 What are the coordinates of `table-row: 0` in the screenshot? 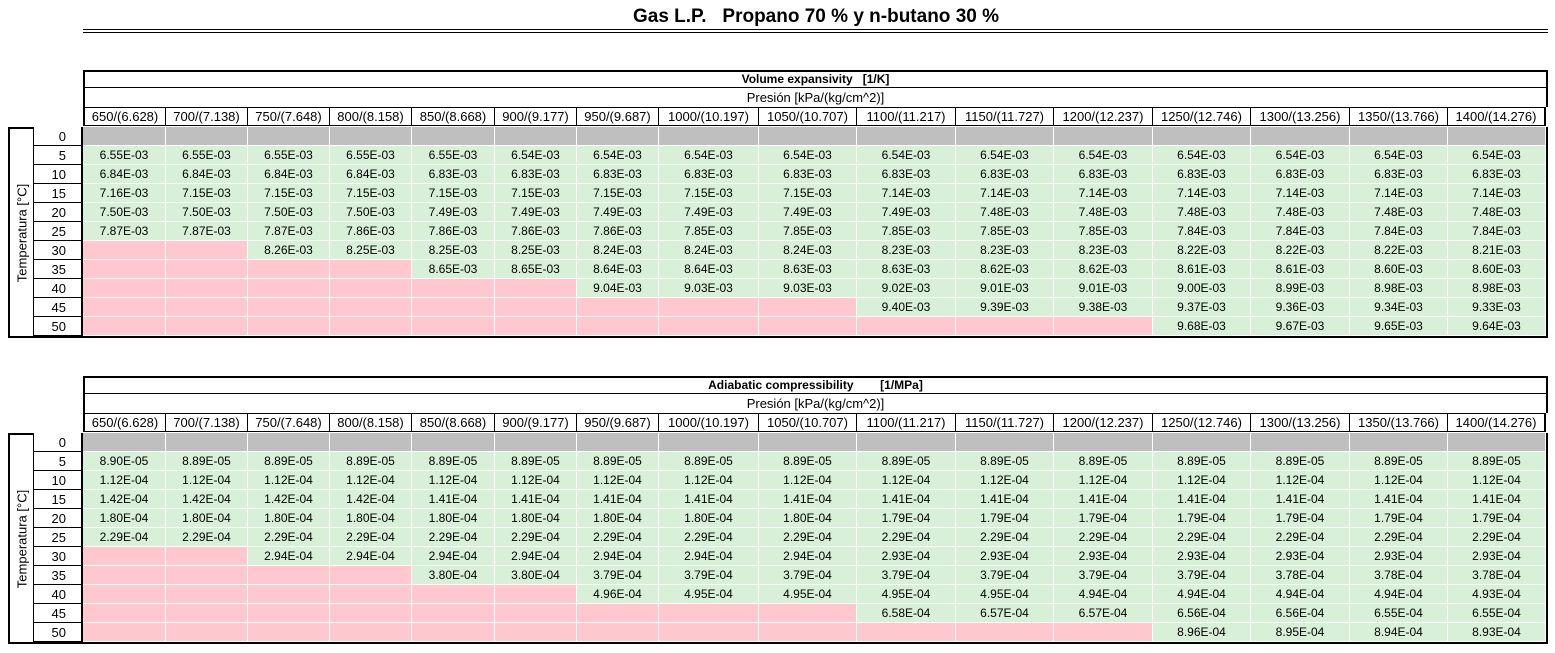 It's located at (791, 442).